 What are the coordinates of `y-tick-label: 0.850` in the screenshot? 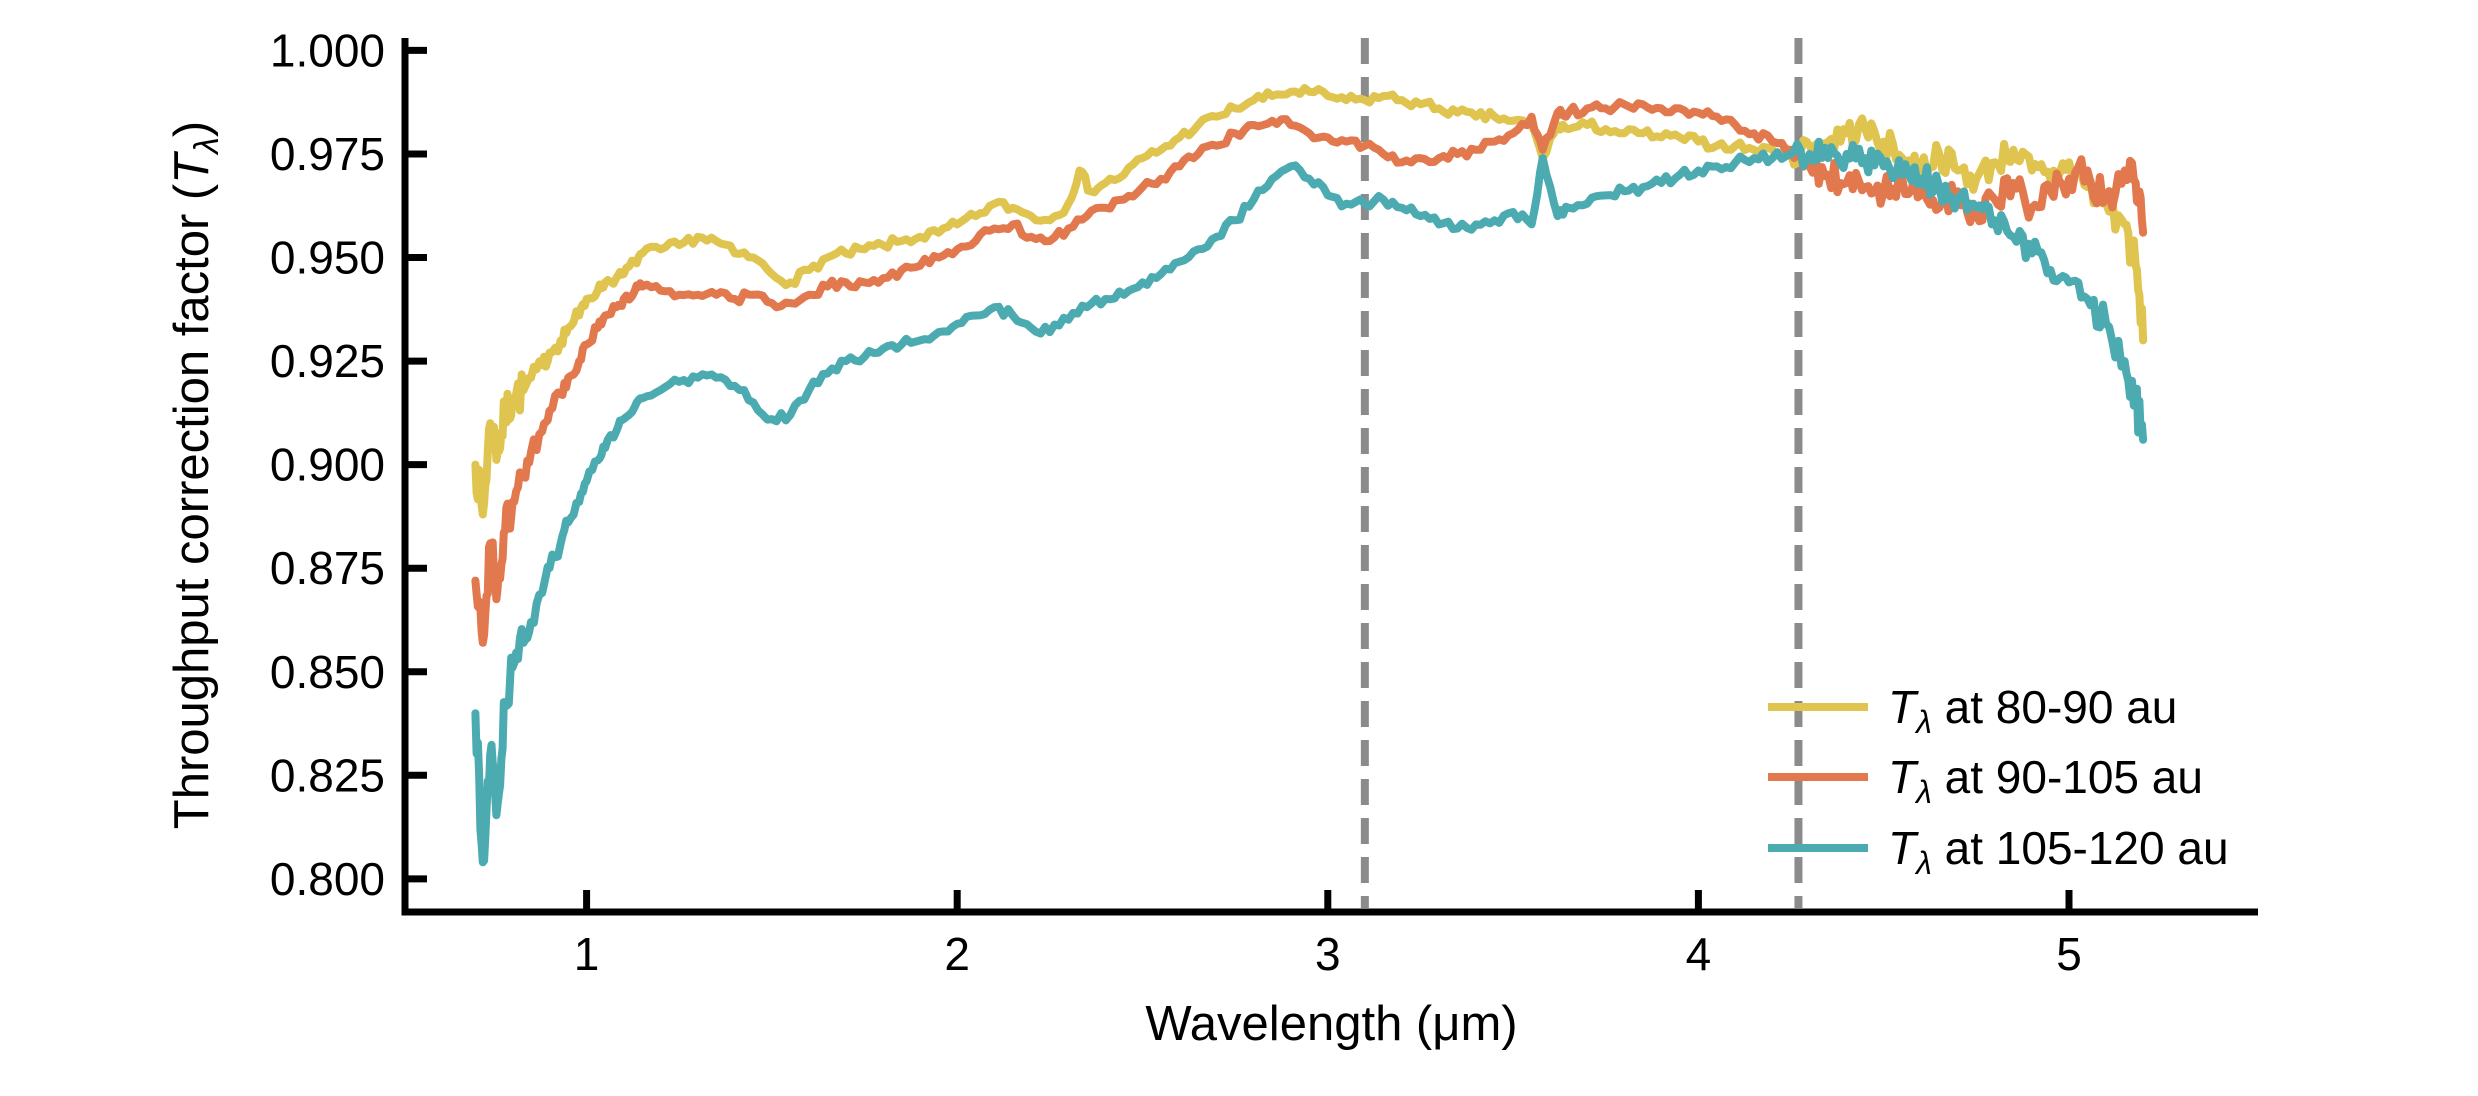 It's located at (327, 672).